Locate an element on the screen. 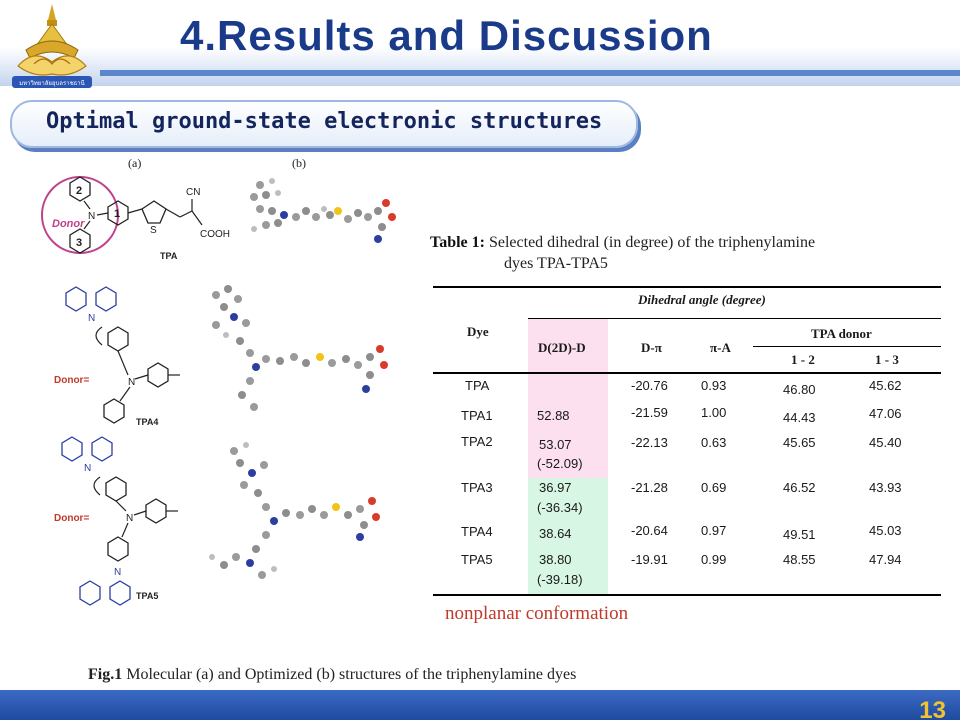  logo-text: มหาวิทยาลัยอุบลราชธานี is located at coordinates (52, 83).